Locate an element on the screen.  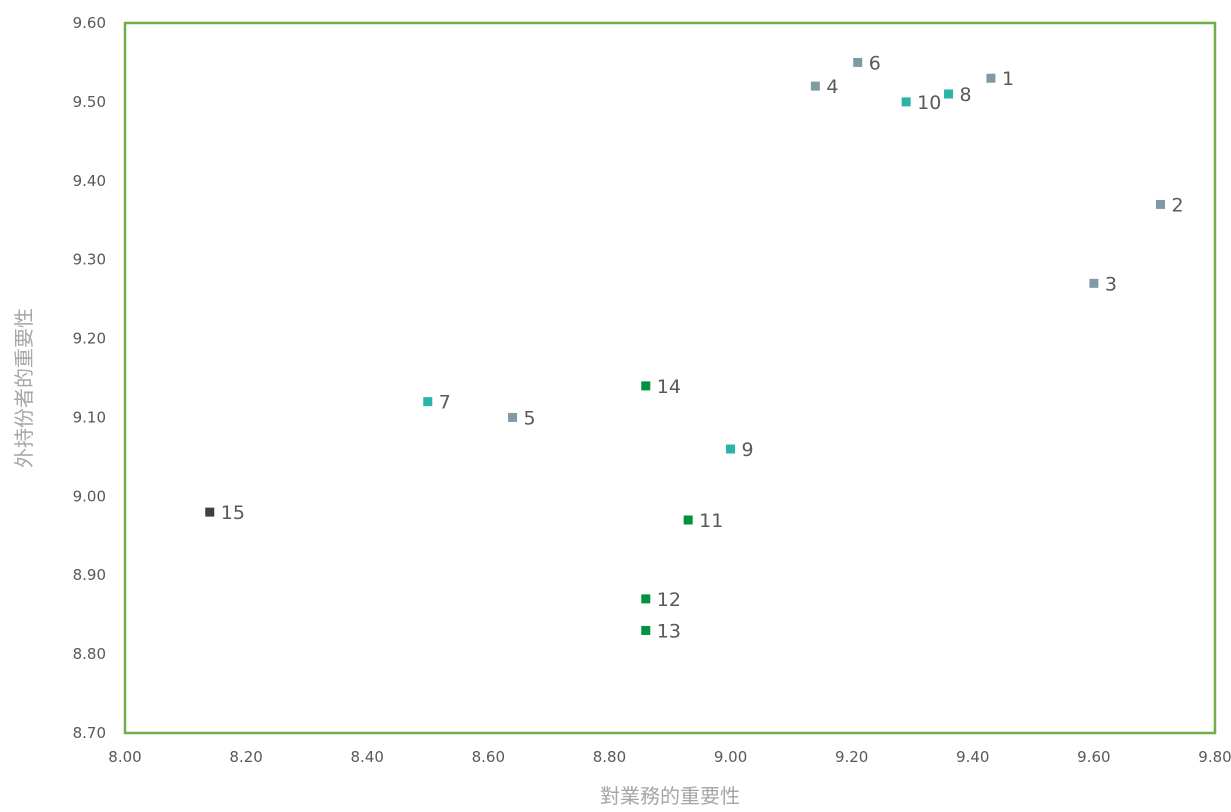
y-tick-label: 8.80 is located at coordinates (89, 654).